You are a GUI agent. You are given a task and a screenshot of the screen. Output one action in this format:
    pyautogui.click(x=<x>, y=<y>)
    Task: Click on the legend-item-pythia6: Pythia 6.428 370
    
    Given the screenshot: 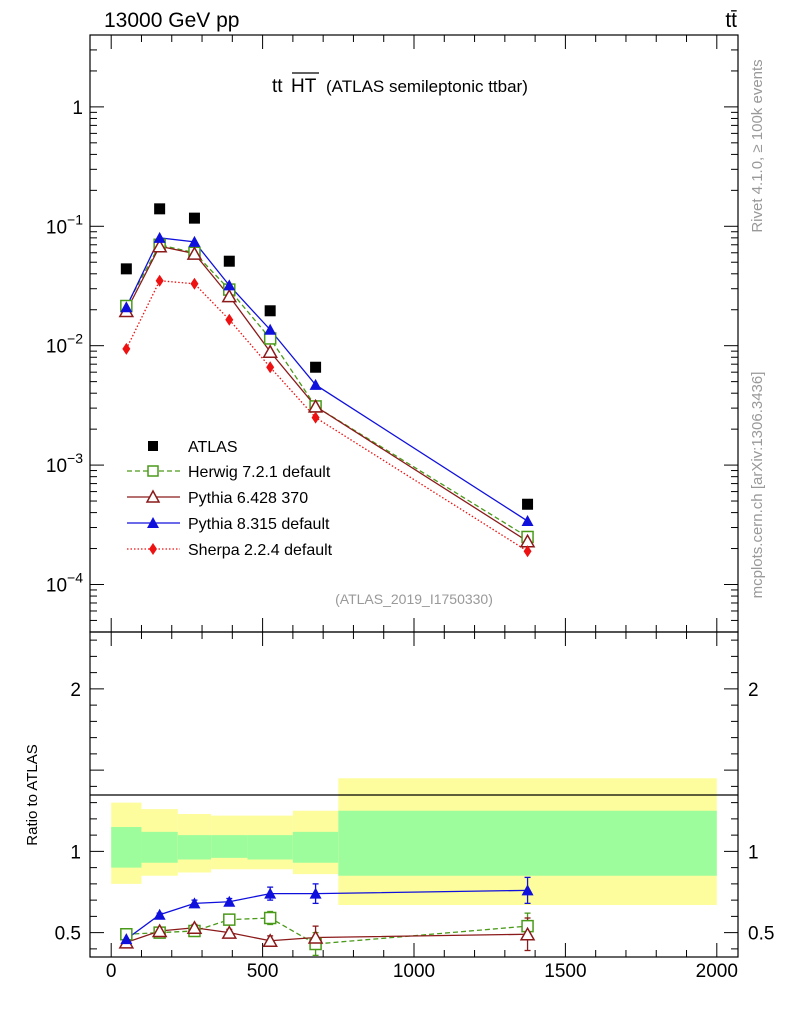 What is the action you would take?
    pyautogui.click(x=217, y=498)
    